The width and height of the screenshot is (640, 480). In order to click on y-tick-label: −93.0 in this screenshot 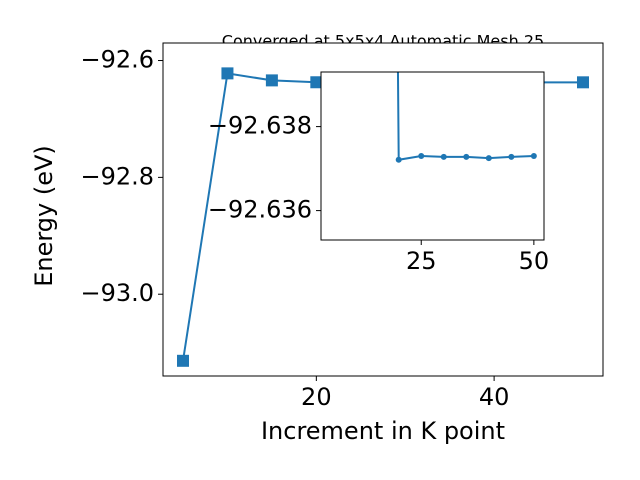, I will do `click(117, 293)`.